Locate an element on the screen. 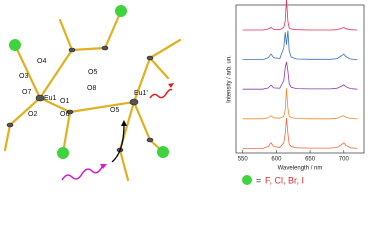 The width and height of the screenshot is (369, 240). excitation-arrow is located at coordinates (82, 173).